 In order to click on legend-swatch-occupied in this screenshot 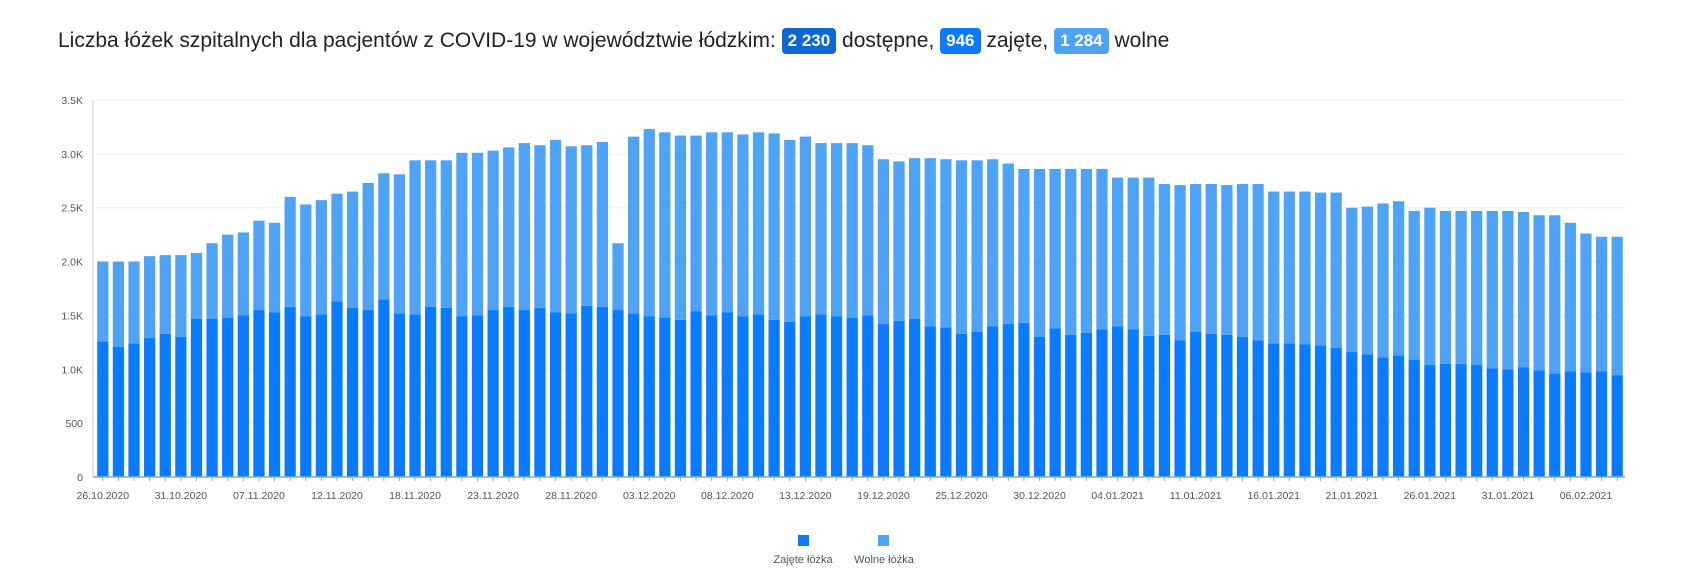, I will do `click(803, 540)`.